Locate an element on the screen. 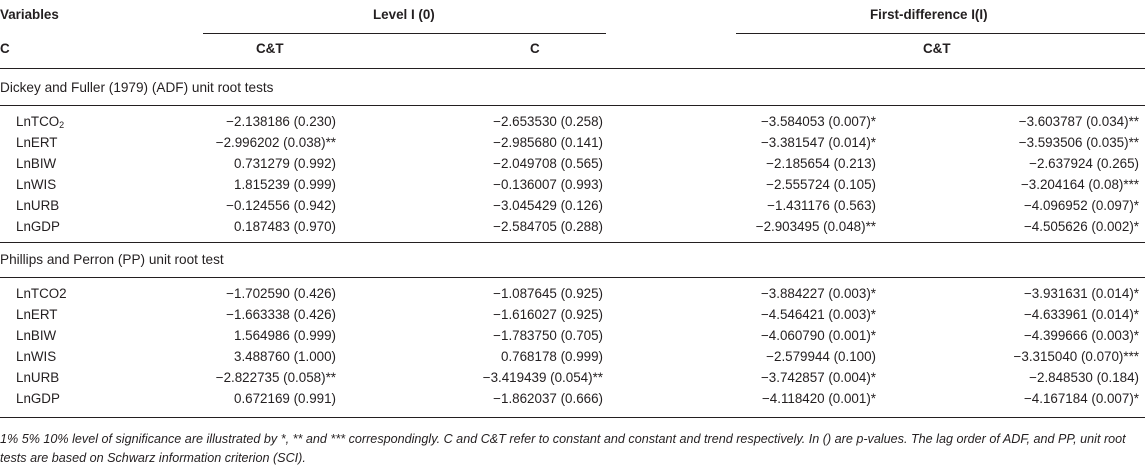 This screenshot has height=468, width=1145. value-diff-ct: −4.399666 (0.003)* is located at coordinates (1081, 335).